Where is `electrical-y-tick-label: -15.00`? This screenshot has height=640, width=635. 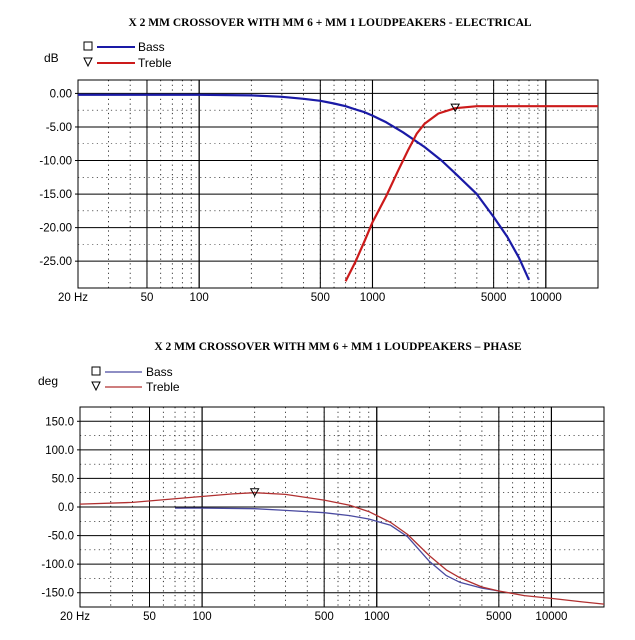
electrical-y-tick-label: -15.00 is located at coordinates (55, 195).